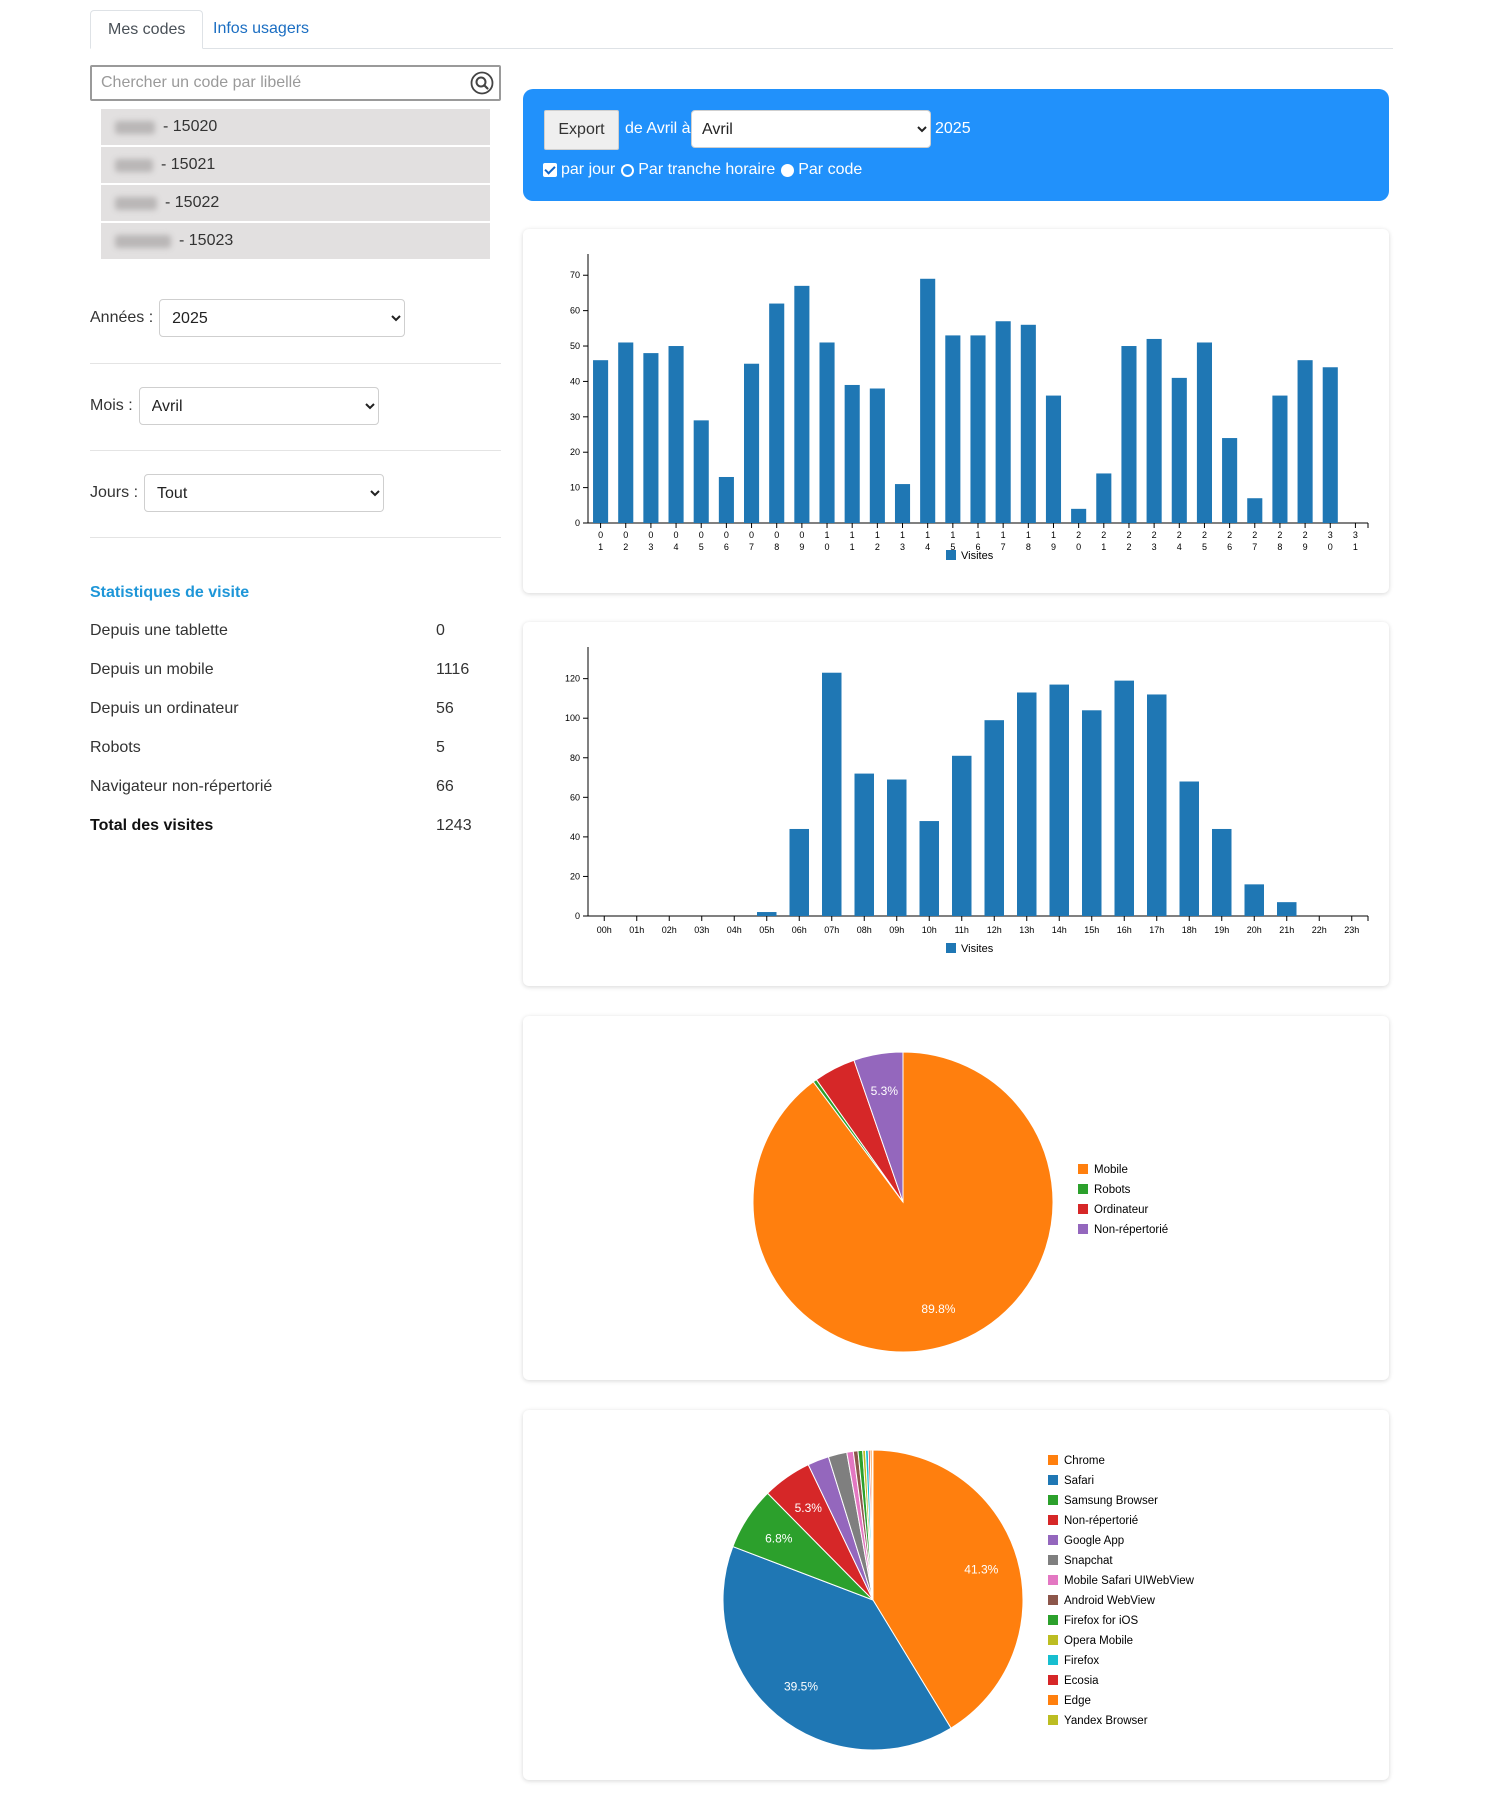  What do you see at coordinates (779, 1539) in the screenshot?
I see `pie-slice-label: 6.8%` at bounding box center [779, 1539].